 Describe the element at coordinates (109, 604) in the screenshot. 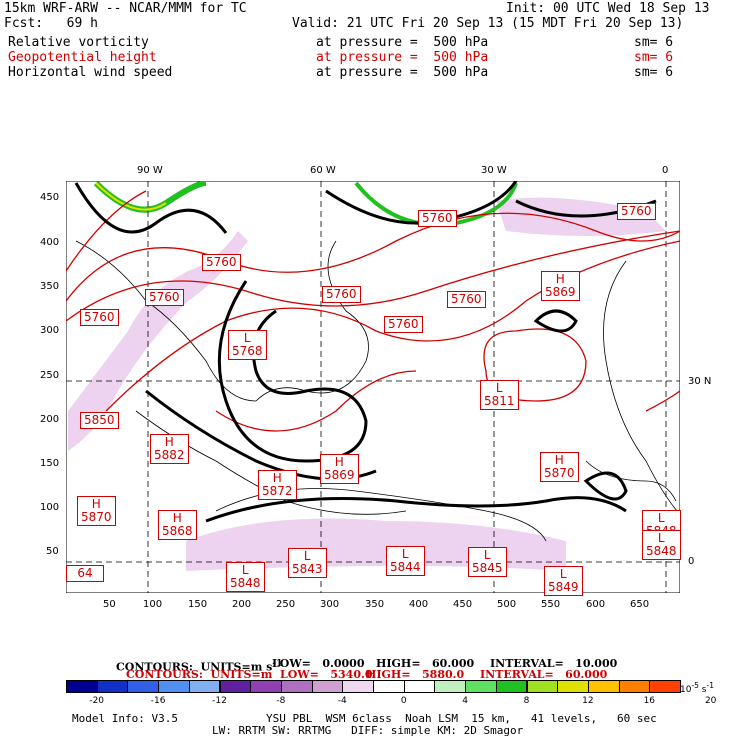

I see `x-tick: 50` at that location.